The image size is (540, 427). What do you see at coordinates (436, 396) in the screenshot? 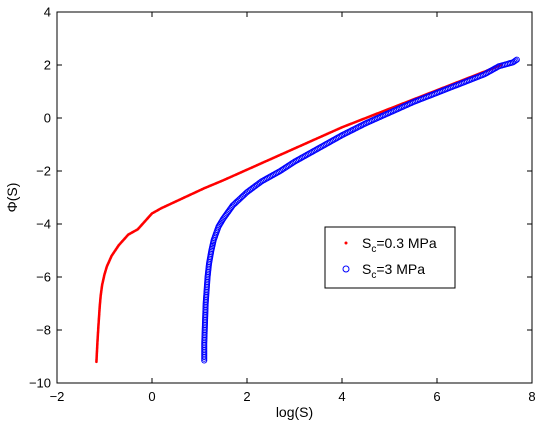
I see `x-tick-label: 6` at bounding box center [436, 396].